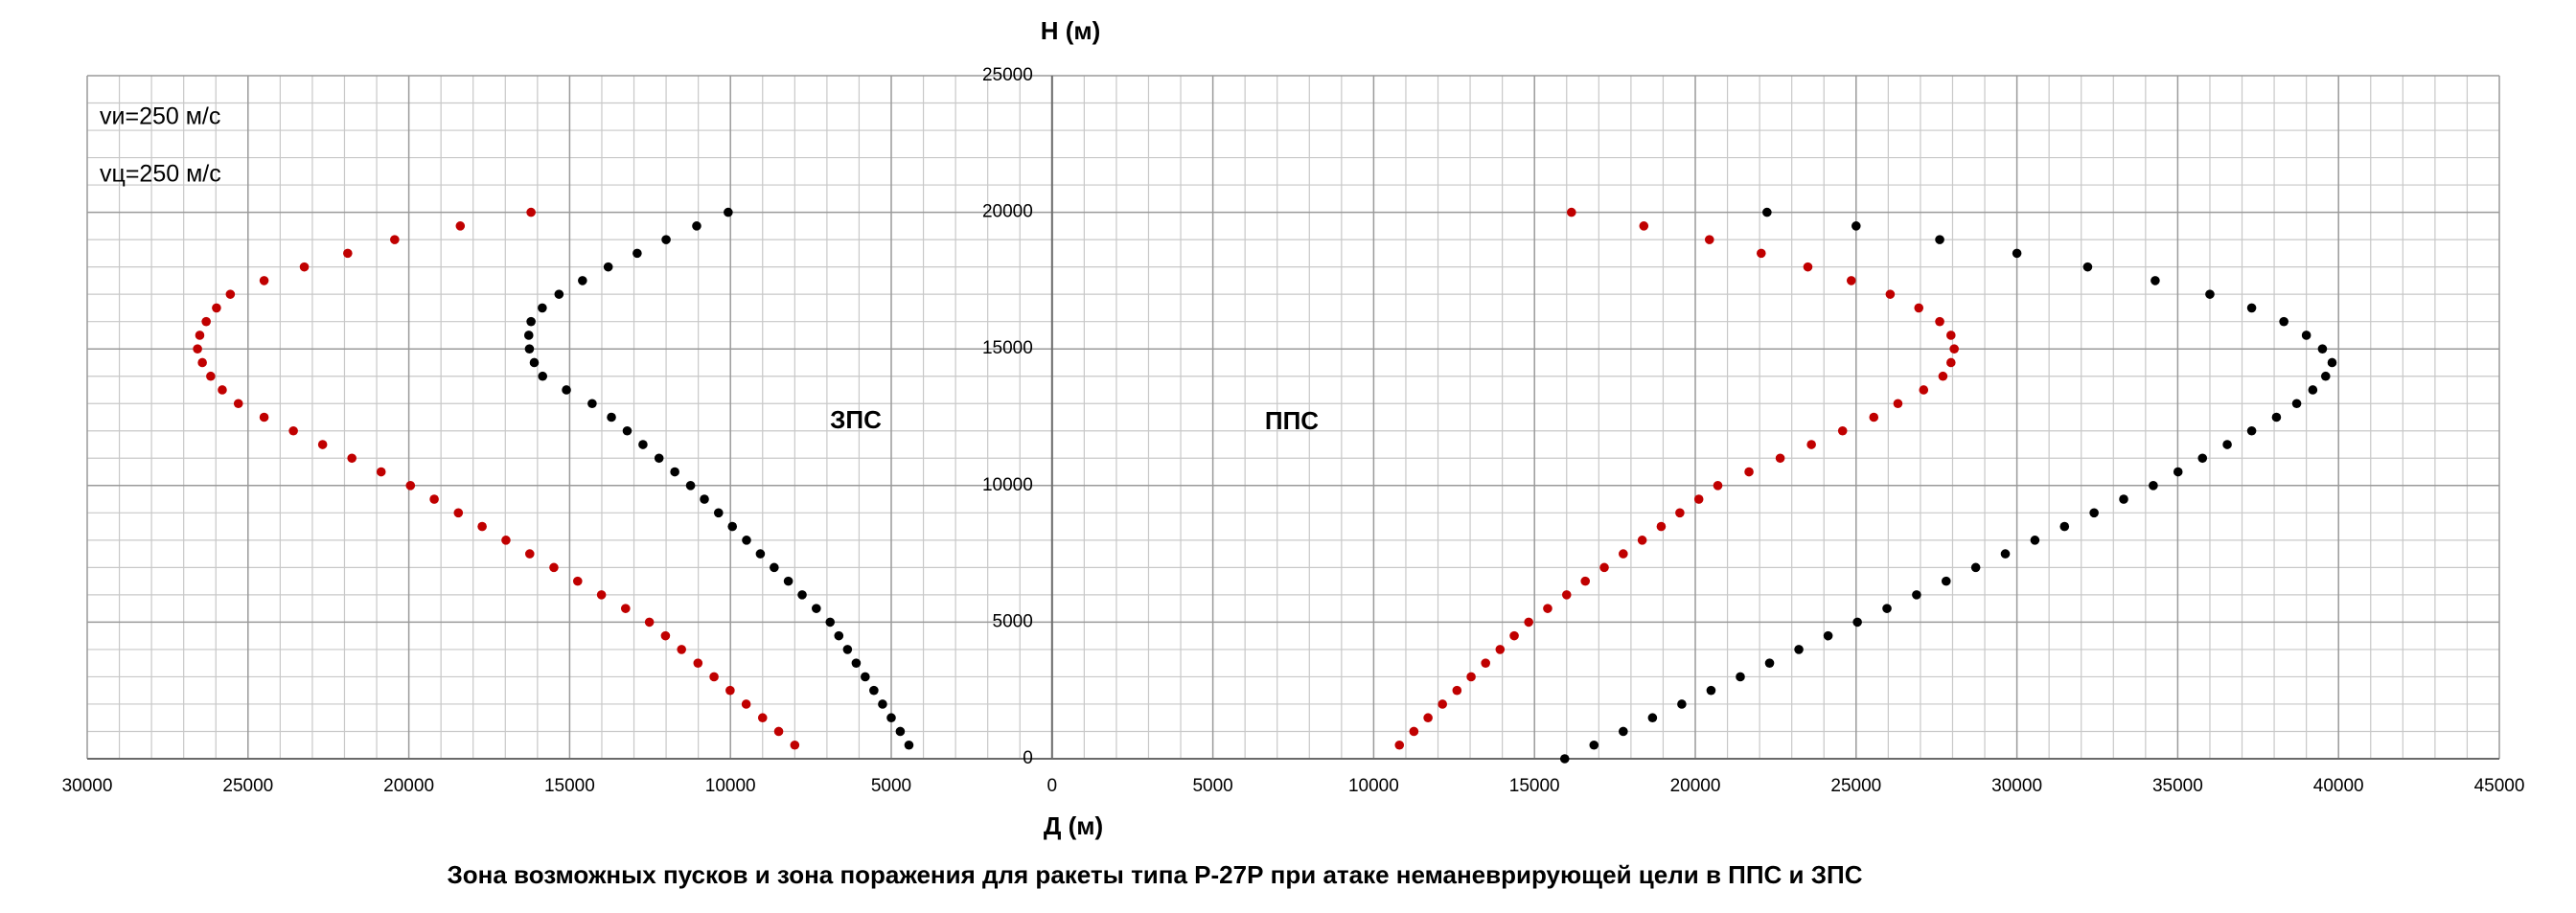 Image resolution: width=2576 pixels, height=913 pixels. I want to click on x-tick-label: 40000, so click(2338, 786).